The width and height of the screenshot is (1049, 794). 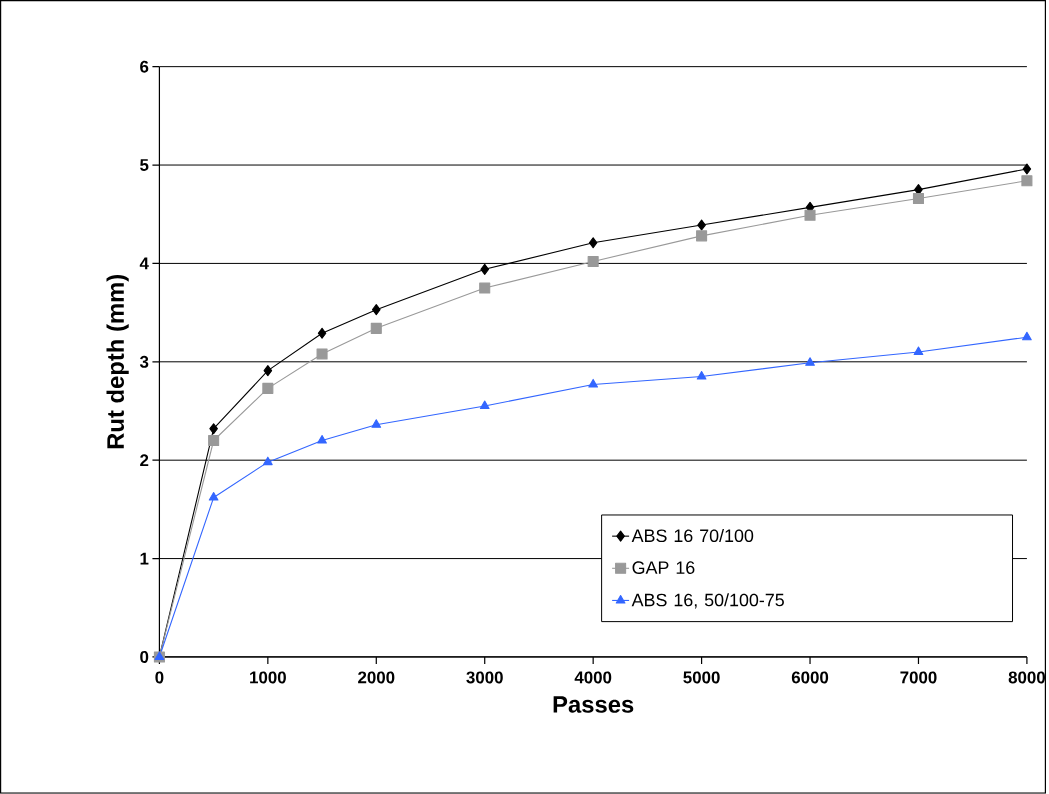 What do you see at coordinates (376, 677) in the screenshot?
I see `x-tick-label: 2000` at bounding box center [376, 677].